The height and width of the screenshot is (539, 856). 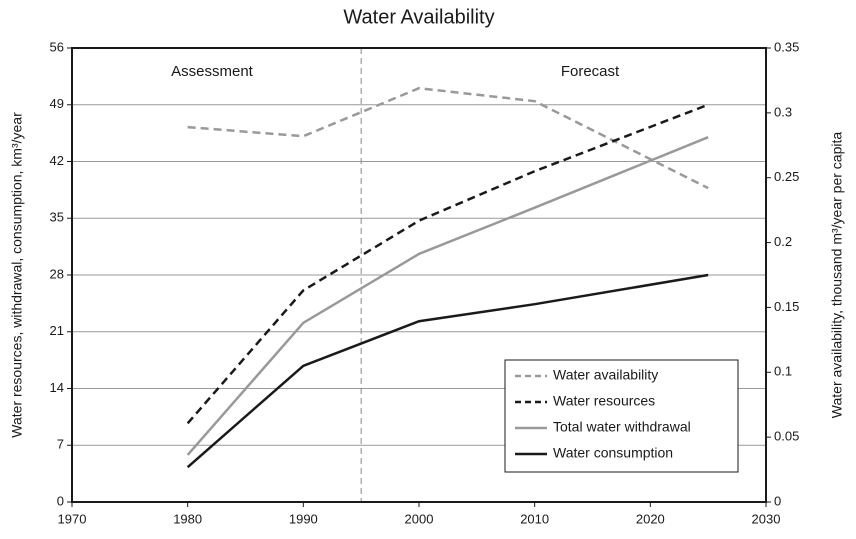 What do you see at coordinates (418, 17) in the screenshot?
I see `chart-title: Water Availability` at bounding box center [418, 17].